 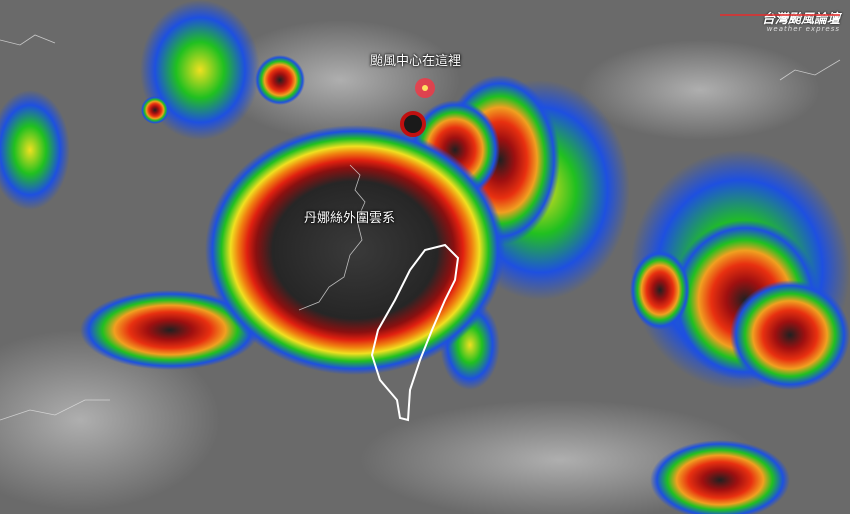 What do you see at coordinates (803, 29) in the screenshot?
I see `logo-subtitle: weather express` at bounding box center [803, 29].